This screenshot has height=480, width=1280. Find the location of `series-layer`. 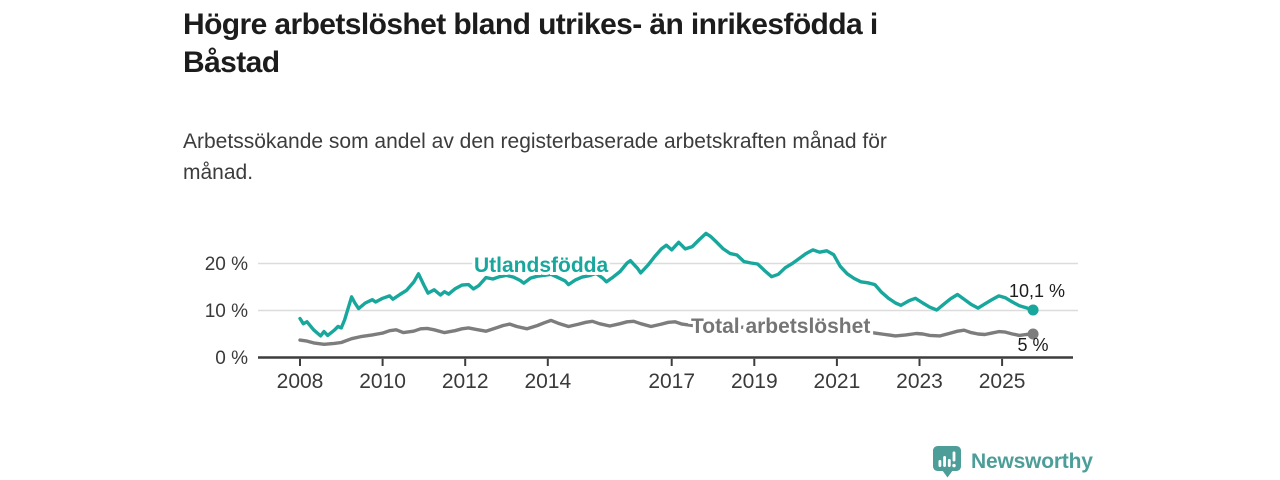

series-layer is located at coordinates (668, 288).